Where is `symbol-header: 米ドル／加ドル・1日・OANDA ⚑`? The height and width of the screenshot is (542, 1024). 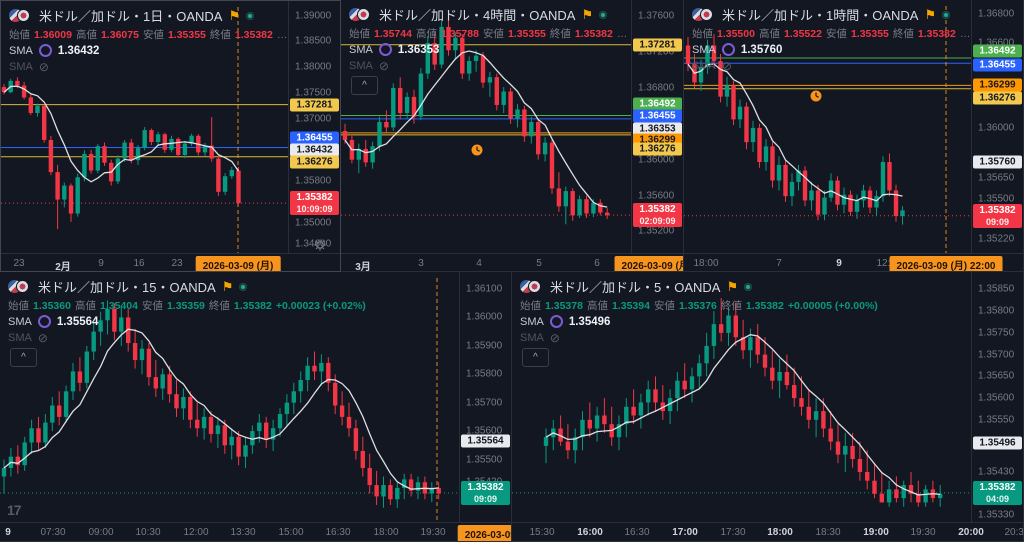 symbol-header: 米ドル／加ドル・1日・OANDA ⚑ is located at coordinates (148, 15).